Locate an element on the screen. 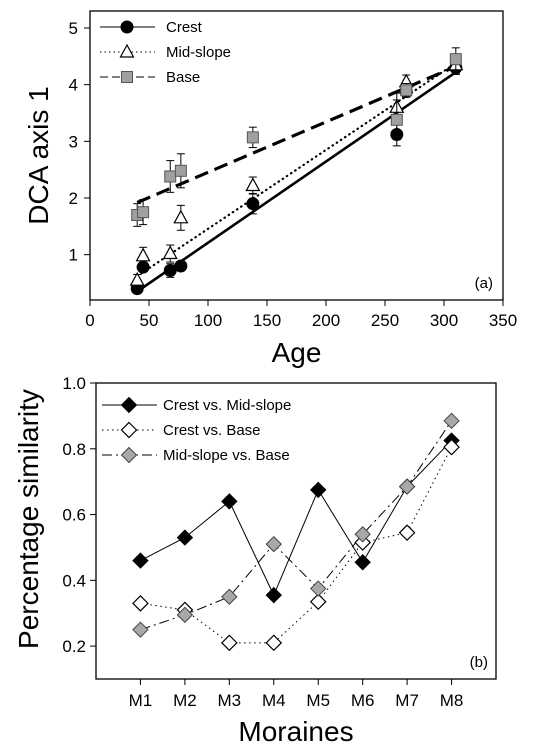 This screenshot has height=749, width=536. x-tick-label: 300 is located at coordinates (444, 320).